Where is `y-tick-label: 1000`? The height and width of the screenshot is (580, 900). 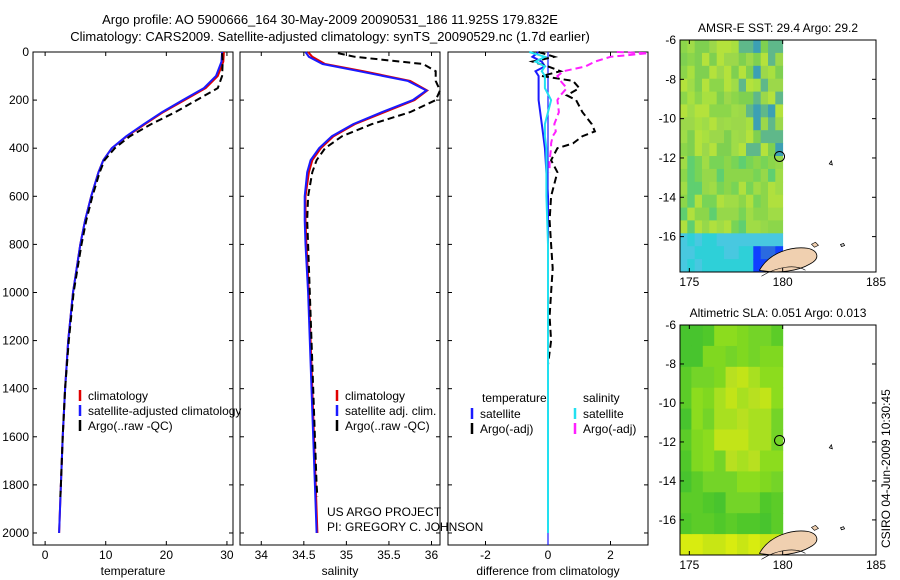 y-tick-label: 1000 is located at coordinates (15, 292).